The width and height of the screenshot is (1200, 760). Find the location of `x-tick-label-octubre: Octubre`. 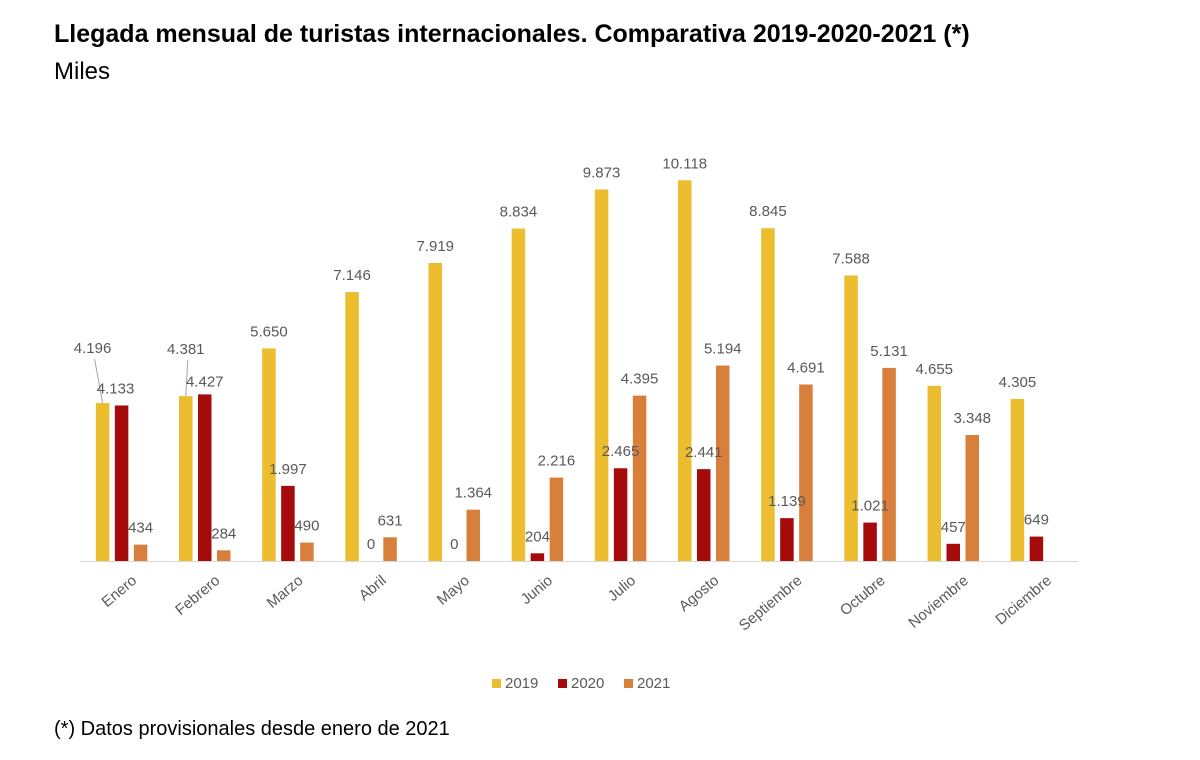

x-tick-label-octubre: Octubre is located at coordinates (863, 595).